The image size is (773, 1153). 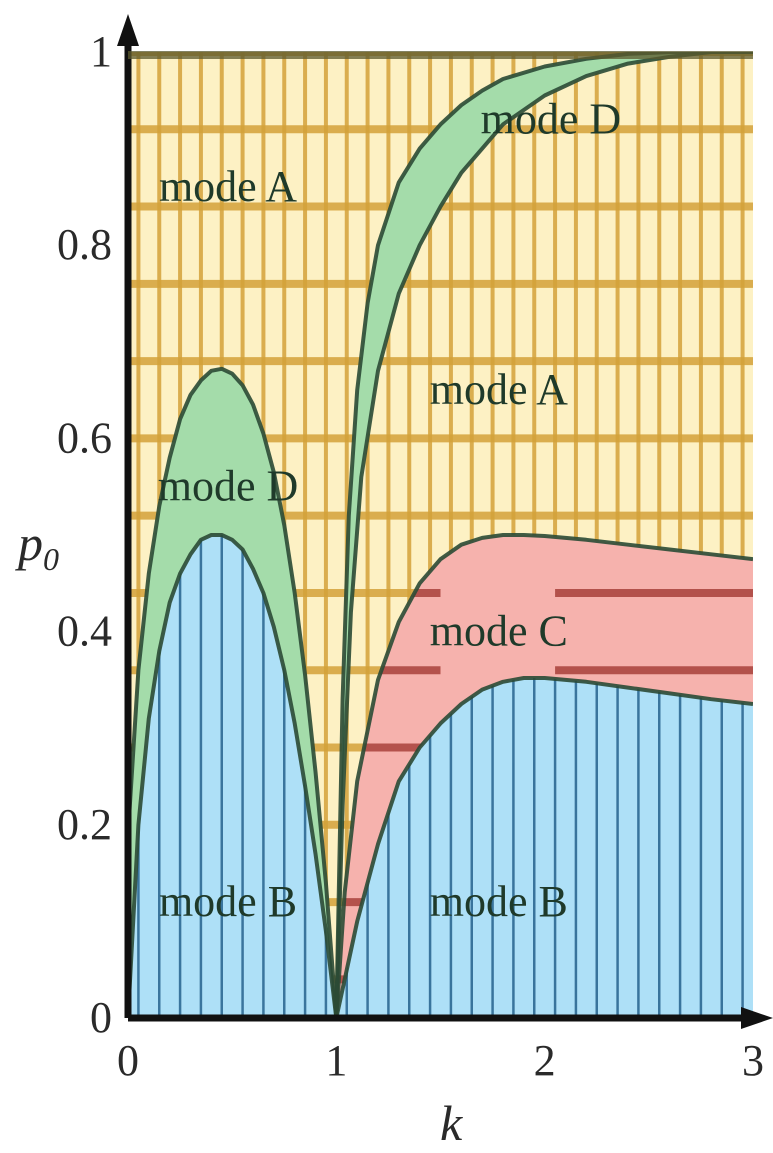 I want to click on y-tick-label: 1, so click(x=101, y=51).